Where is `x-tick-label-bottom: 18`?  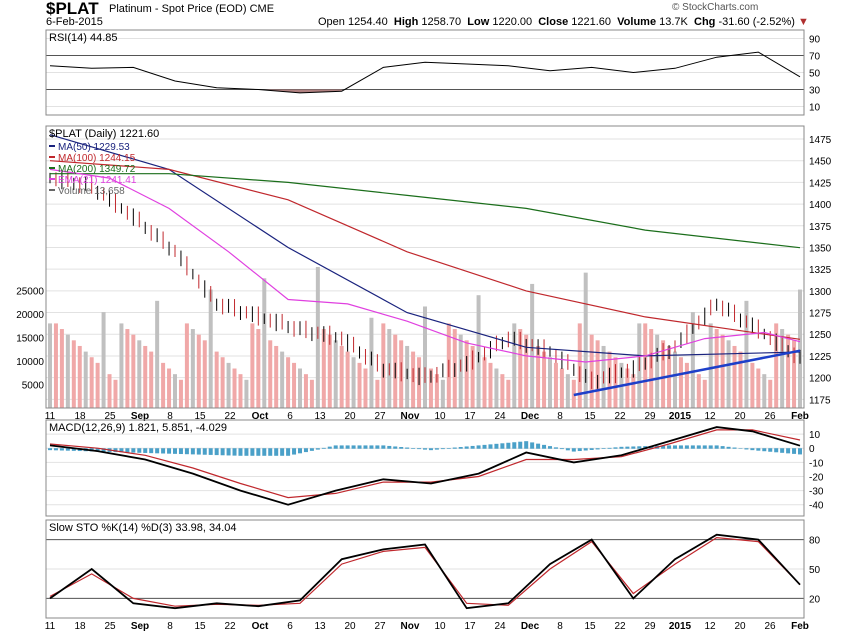 x-tick-label-bottom: 18 is located at coordinates (80, 626).